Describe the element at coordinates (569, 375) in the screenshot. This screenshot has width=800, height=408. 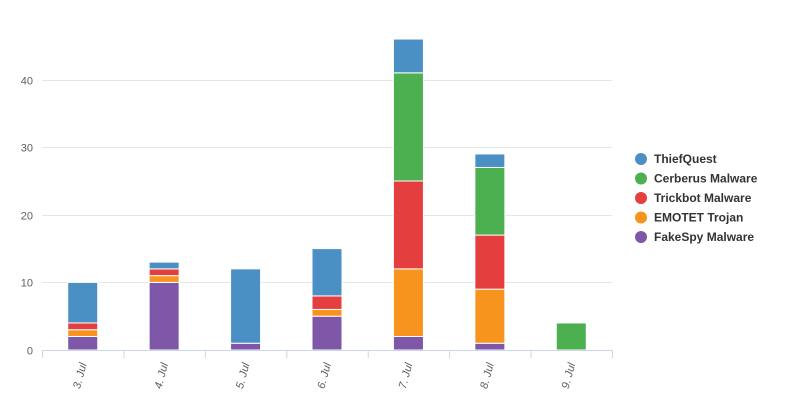
I see `x-tick-label: 9. Jul` at that location.